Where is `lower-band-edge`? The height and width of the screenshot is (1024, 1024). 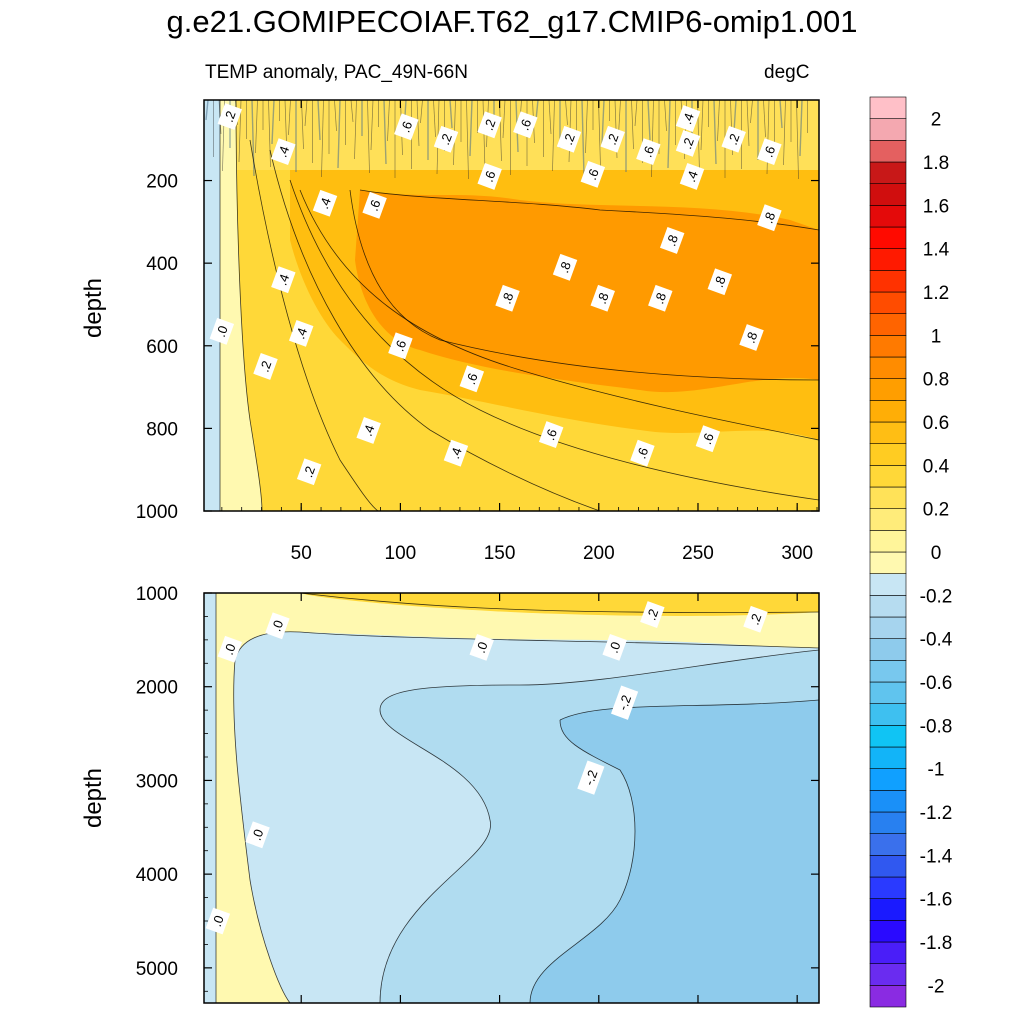 lower-band-edge is located at coordinates (210, 798).